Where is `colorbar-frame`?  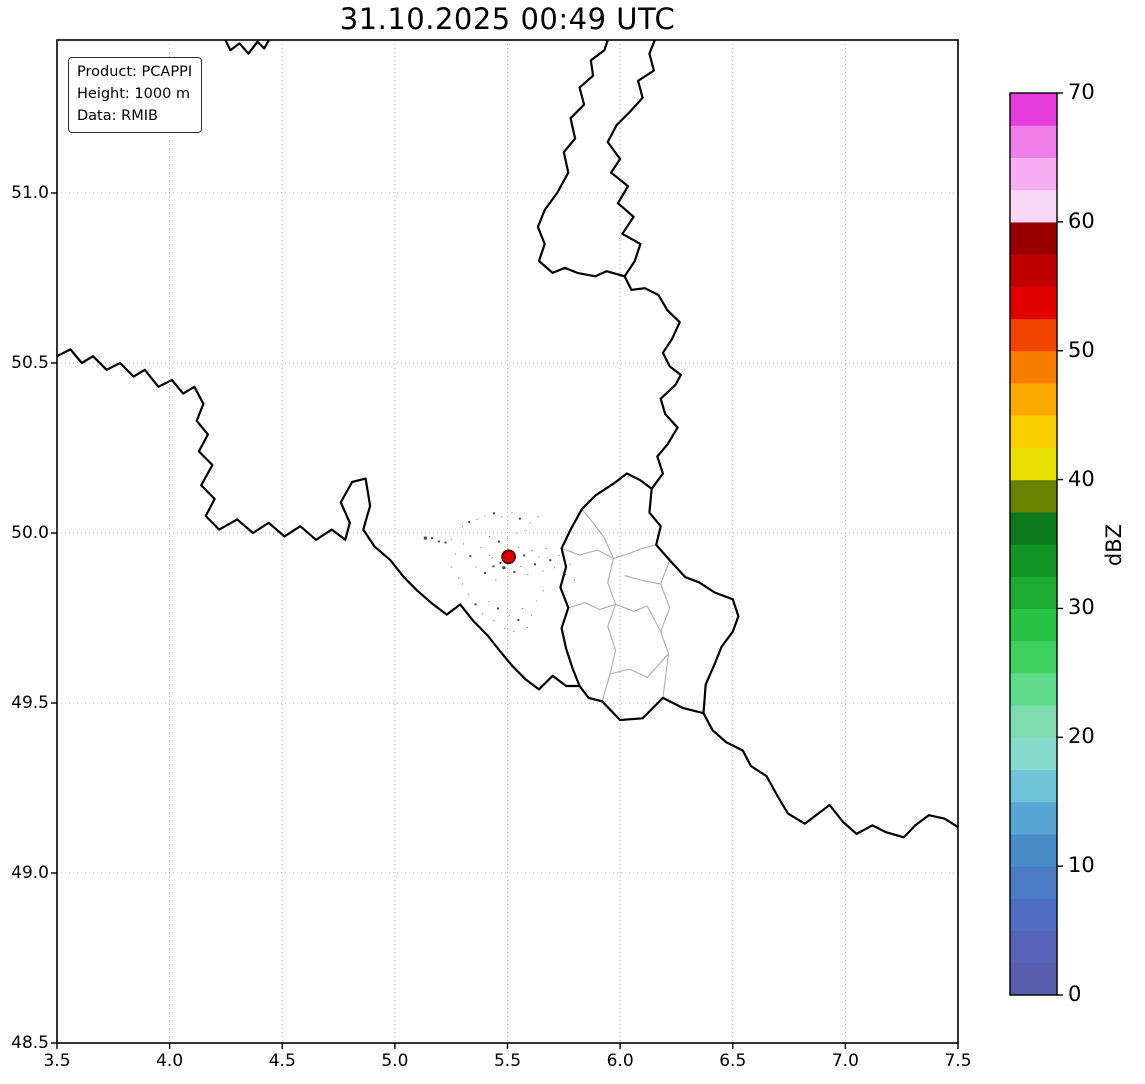 colorbar-frame is located at coordinates (1033, 544).